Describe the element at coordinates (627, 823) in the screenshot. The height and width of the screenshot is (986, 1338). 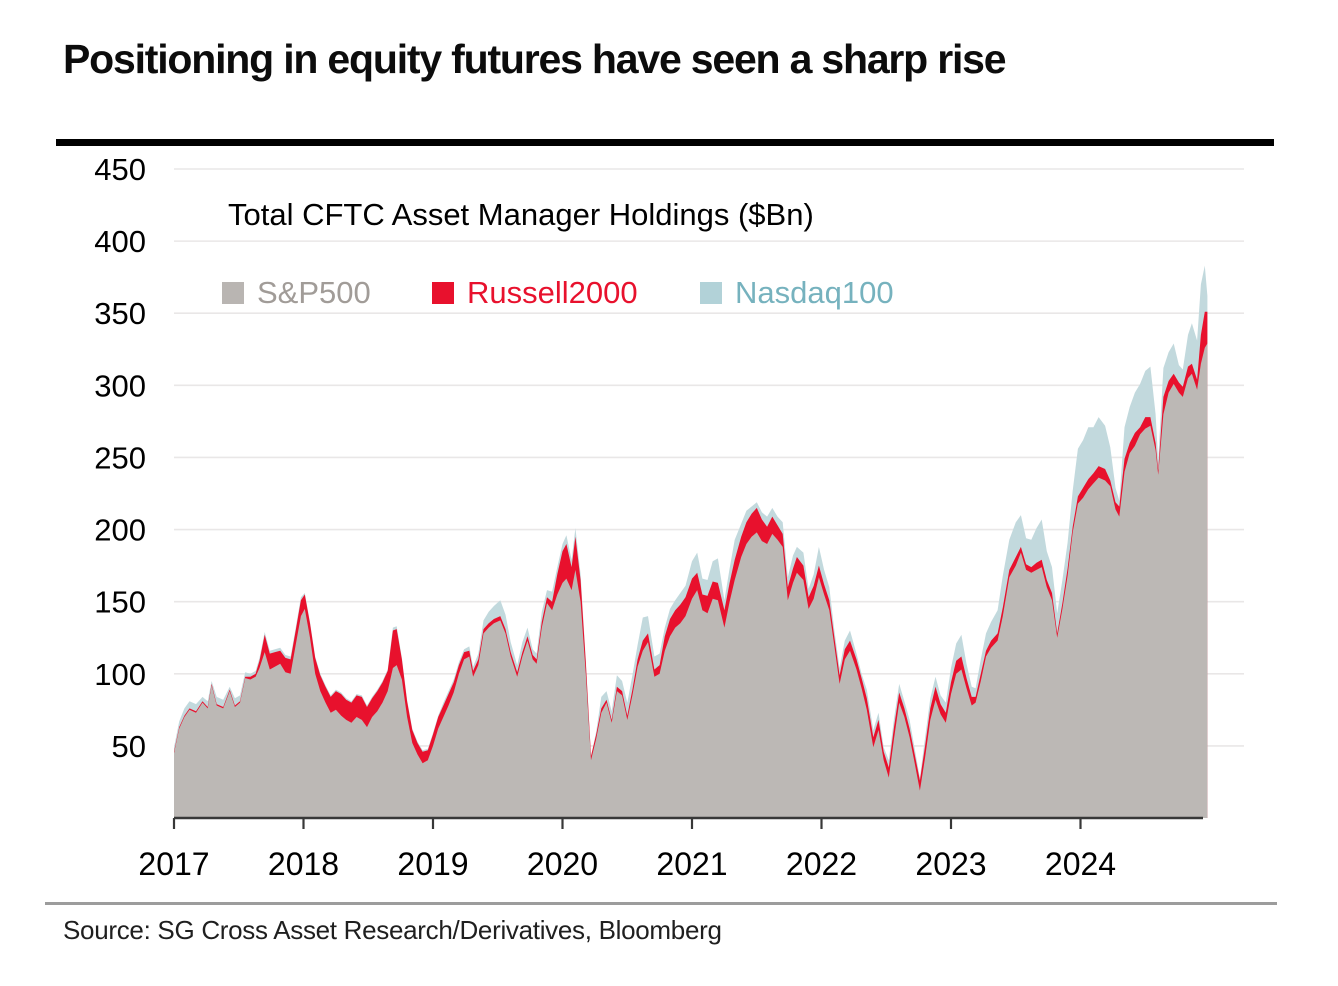
I see `x-axis-ticks` at that location.